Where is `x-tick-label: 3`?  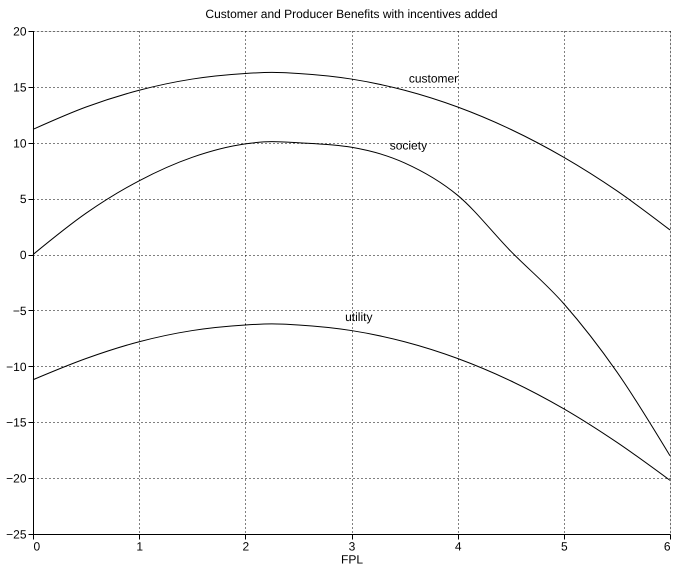
x-tick-label: 3 is located at coordinates (352, 547).